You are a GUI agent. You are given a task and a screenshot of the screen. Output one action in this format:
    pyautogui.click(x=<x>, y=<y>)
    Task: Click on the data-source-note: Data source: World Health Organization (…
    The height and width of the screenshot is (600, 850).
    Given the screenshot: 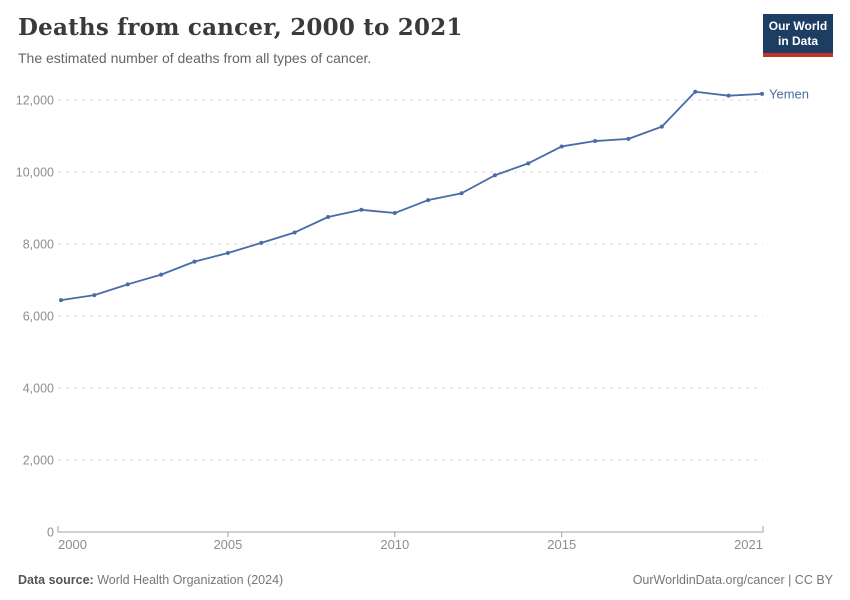 What is the action you would take?
    pyautogui.click(x=150, y=580)
    